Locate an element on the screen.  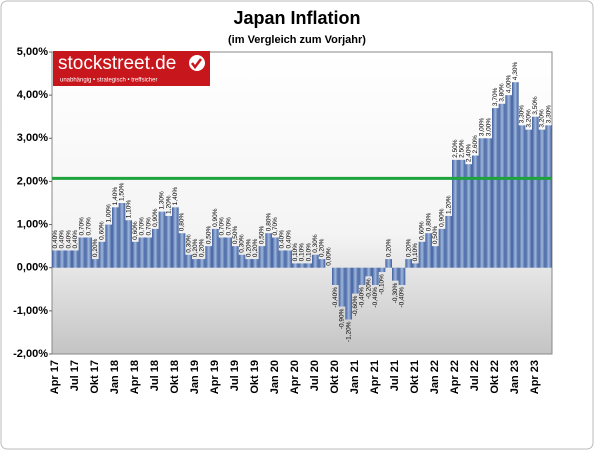
x-tick-label: Jan 23 is located at coordinates (515, 377).